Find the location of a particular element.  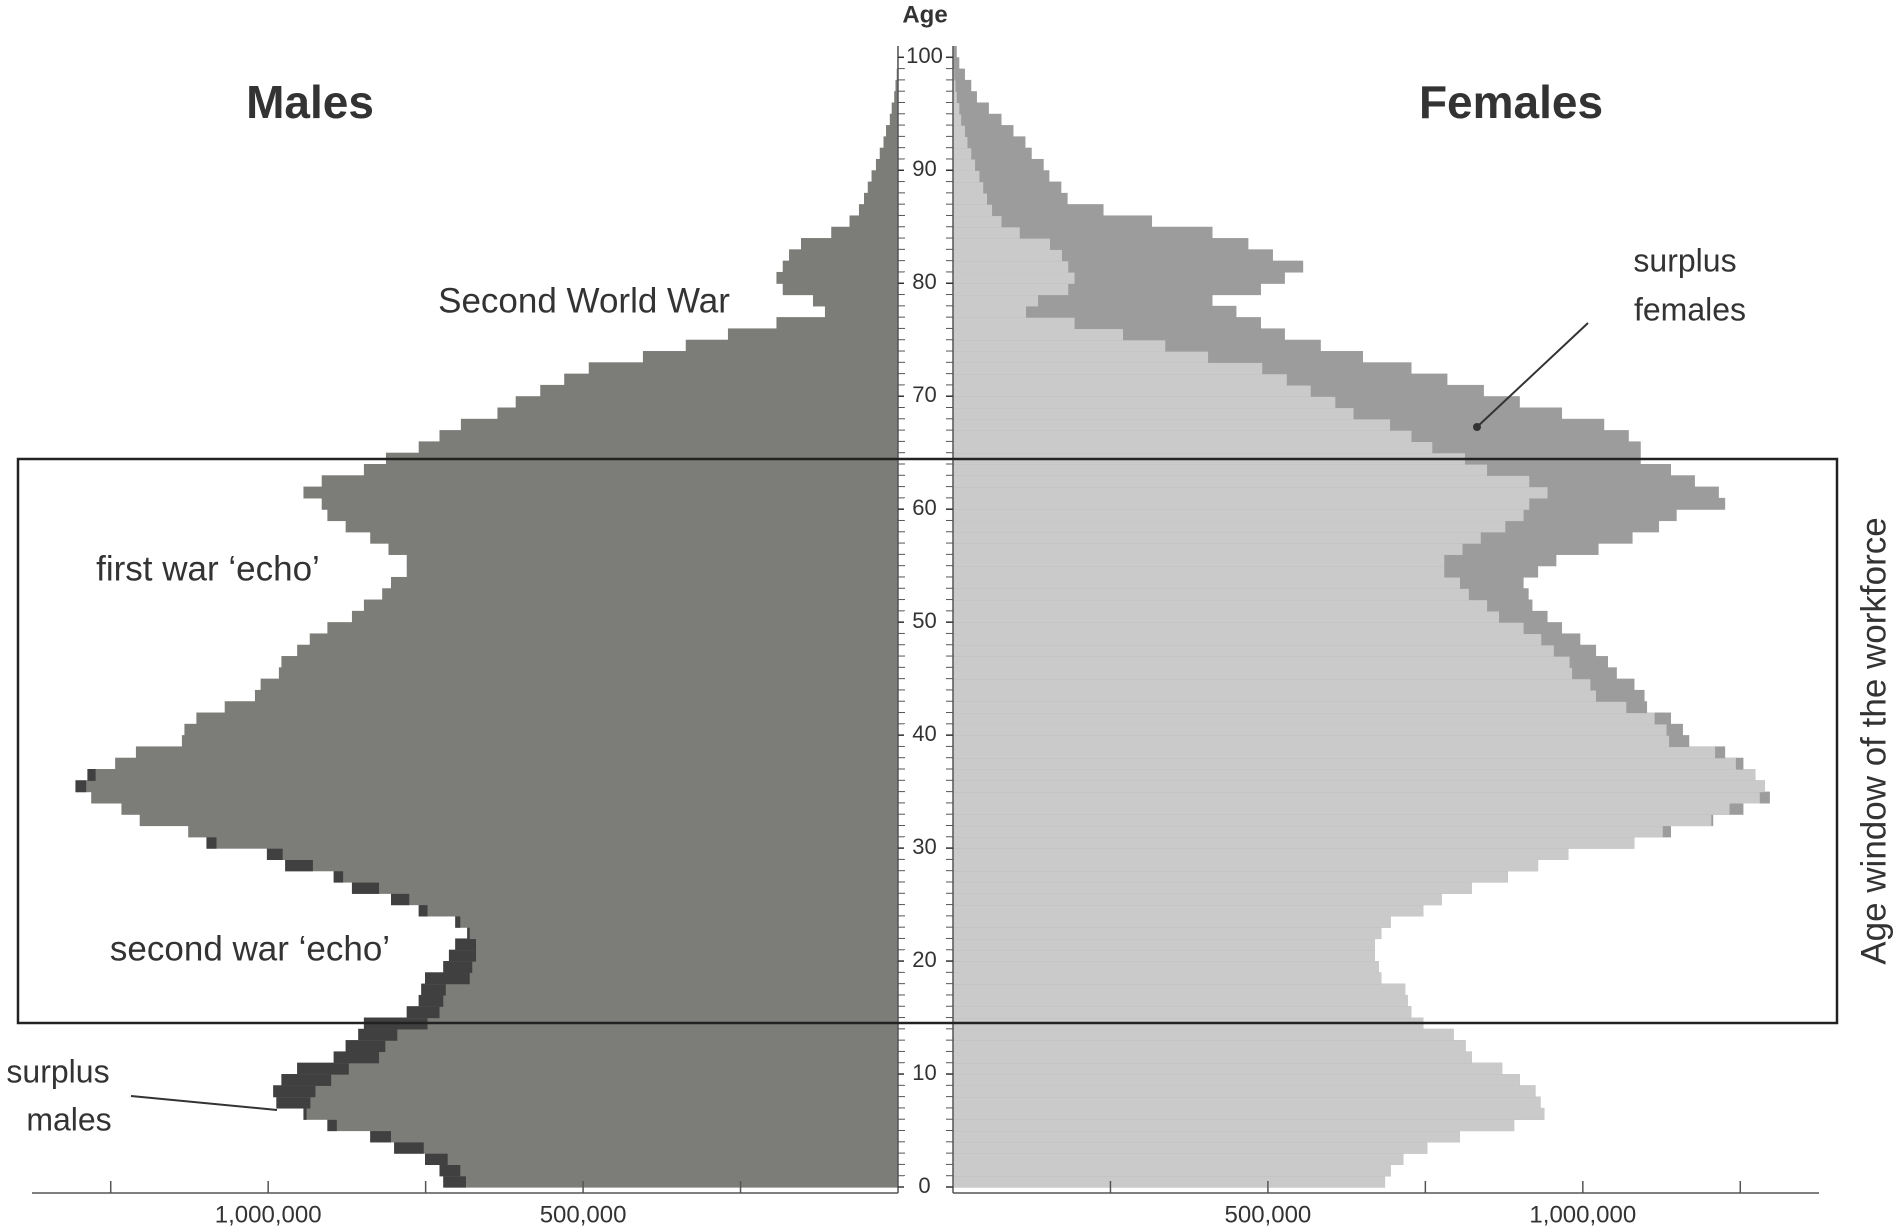

y-tick-label: 80 is located at coordinates (924, 281).